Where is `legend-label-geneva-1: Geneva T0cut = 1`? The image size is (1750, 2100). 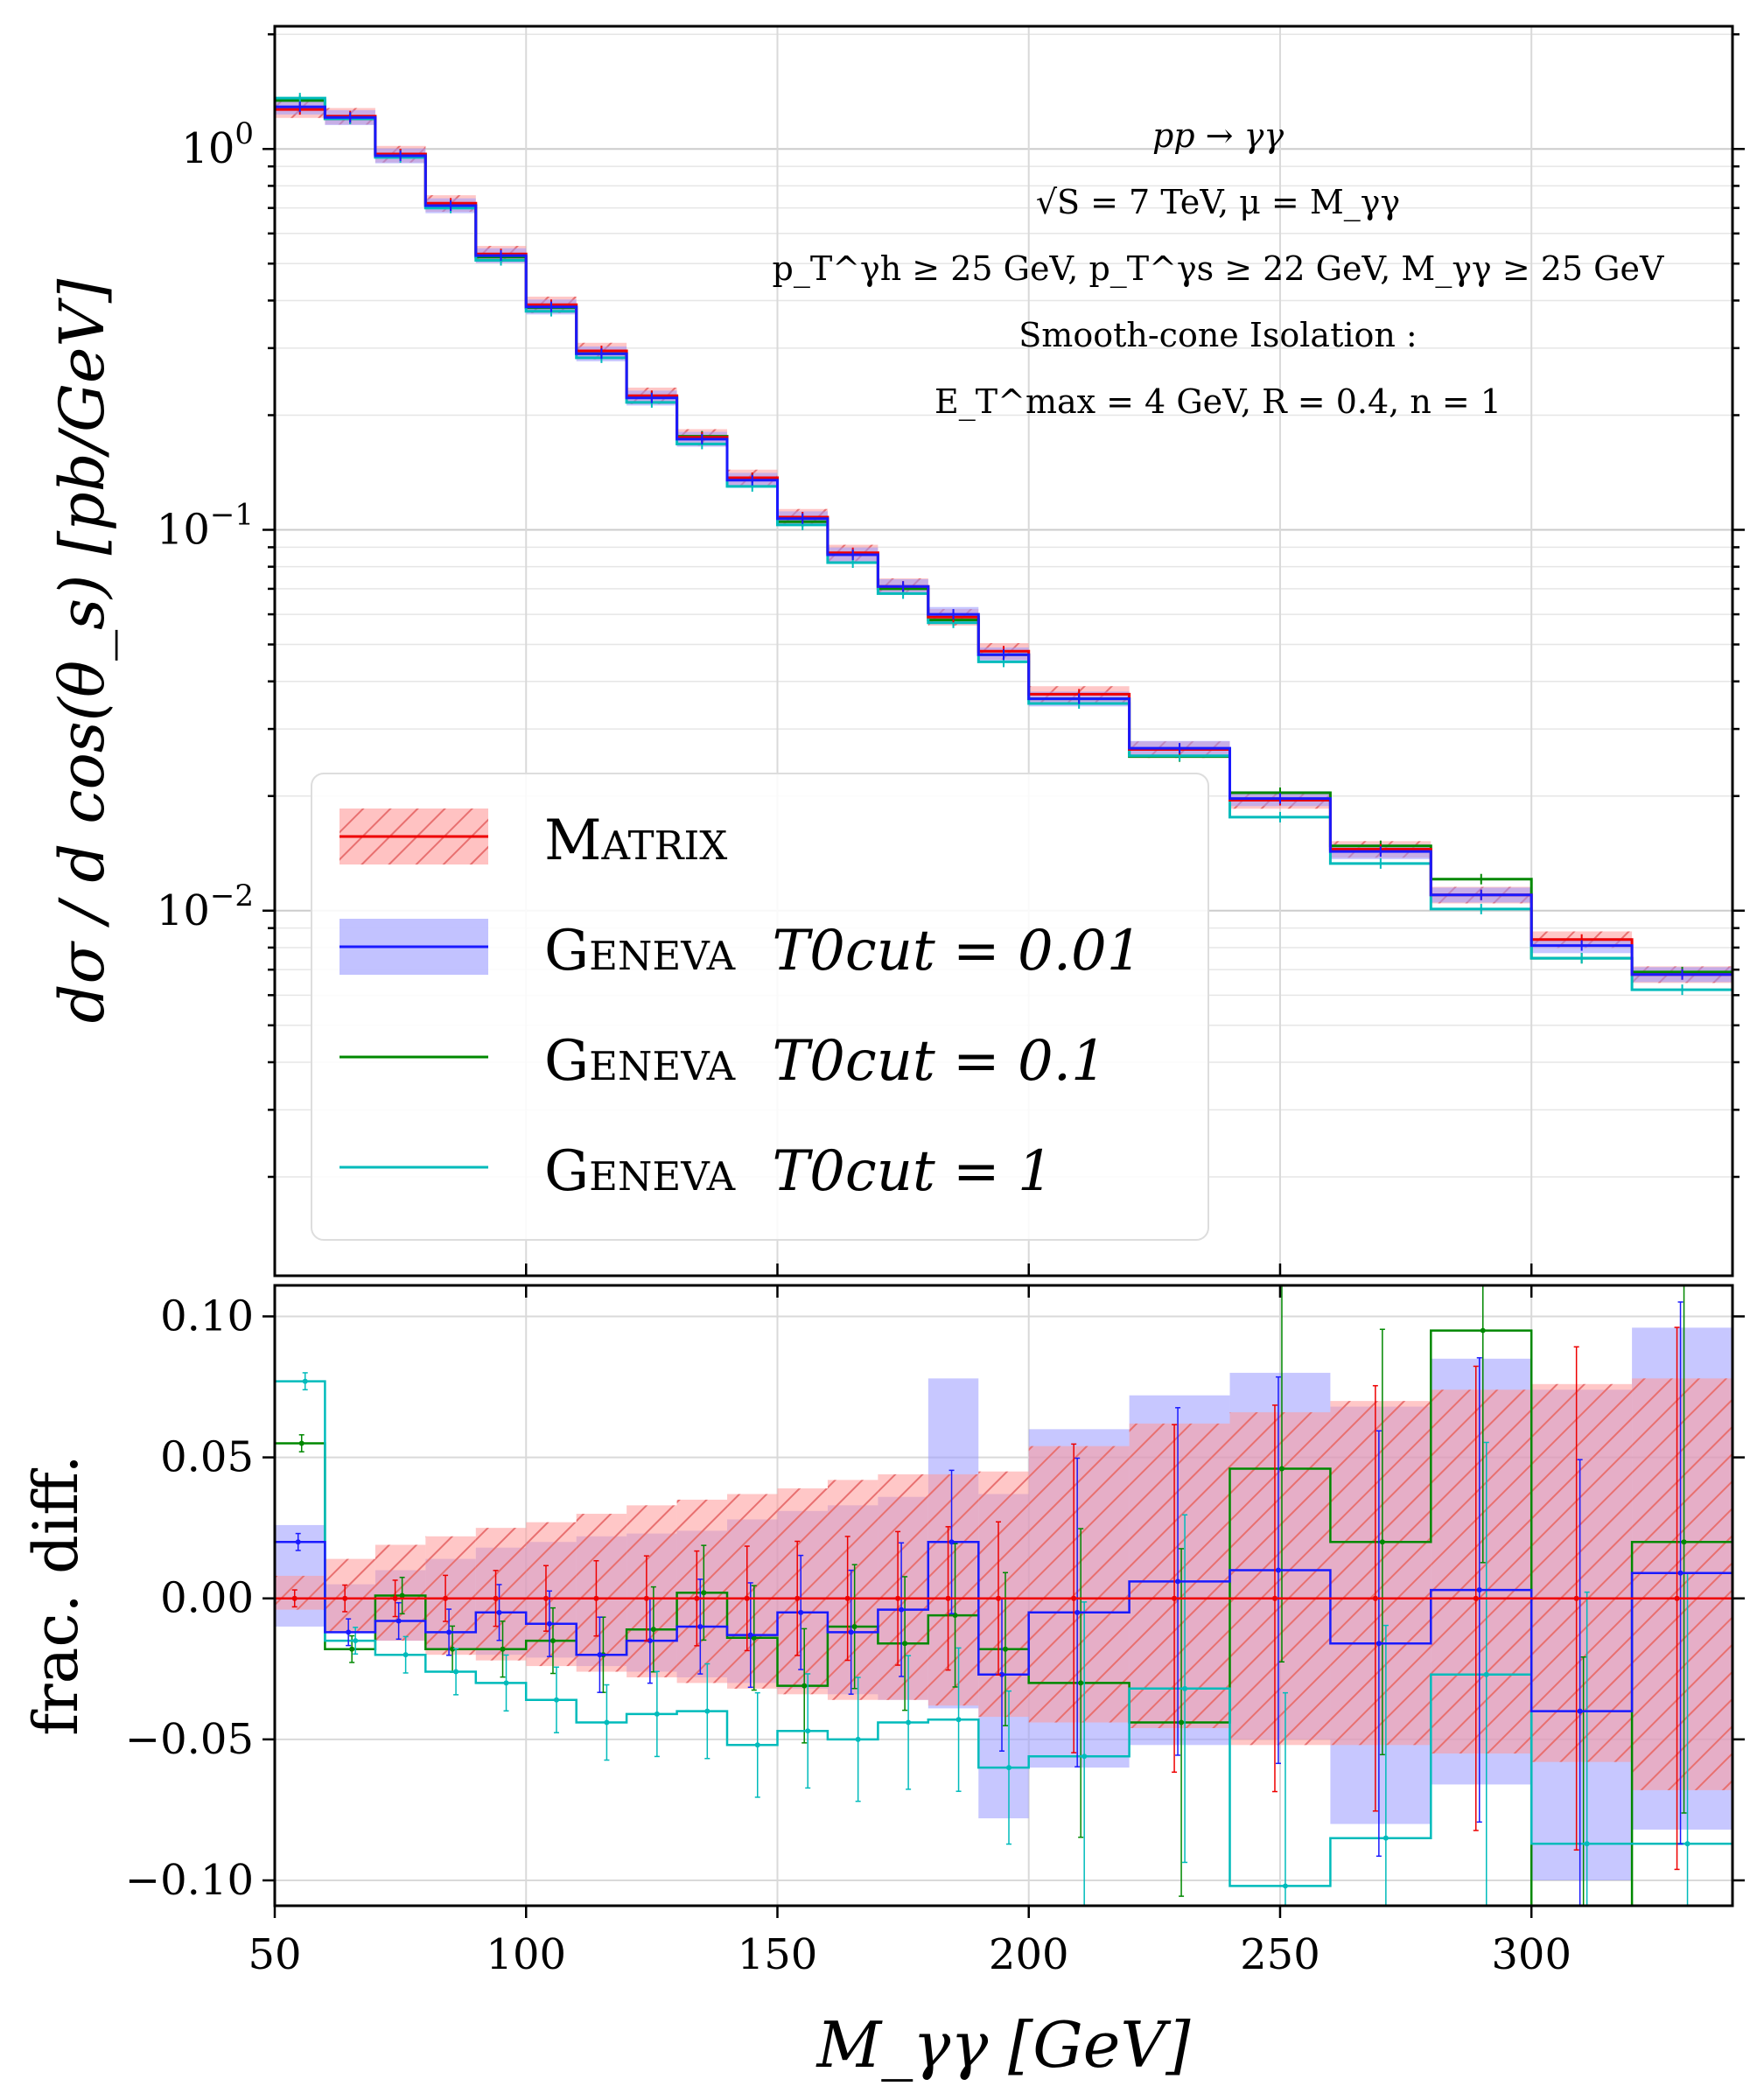 legend-label-geneva-1: Geneva T0cut = 1 is located at coordinates (799, 1171).